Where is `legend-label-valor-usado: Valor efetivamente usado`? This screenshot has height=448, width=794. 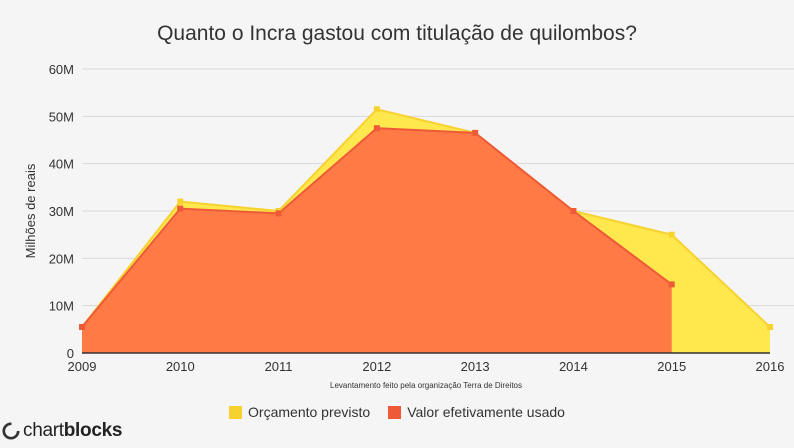
legend-label-valor-usado: Valor efetivamente usado is located at coordinates (486, 412).